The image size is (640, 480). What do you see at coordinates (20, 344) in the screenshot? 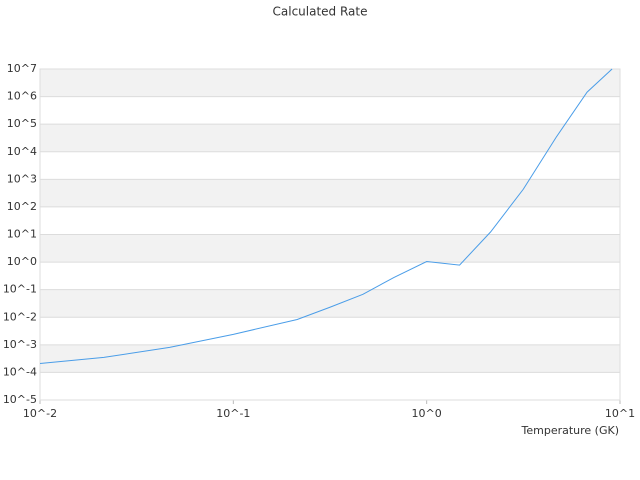
I see `y-tick-label: 10^-3` at bounding box center [20, 344].